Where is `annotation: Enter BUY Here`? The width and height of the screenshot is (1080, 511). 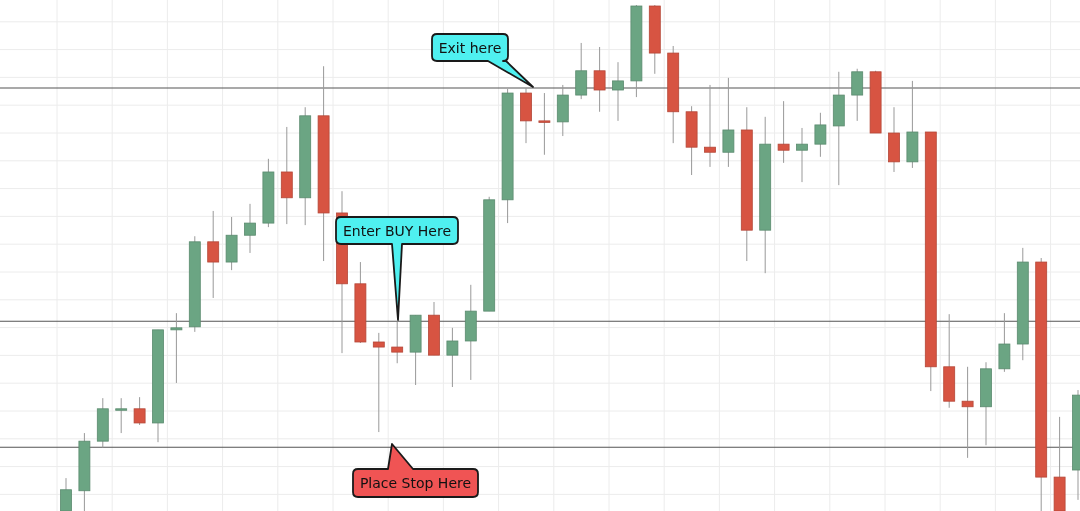
annotation: Enter BUY Here is located at coordinates (397, 230).